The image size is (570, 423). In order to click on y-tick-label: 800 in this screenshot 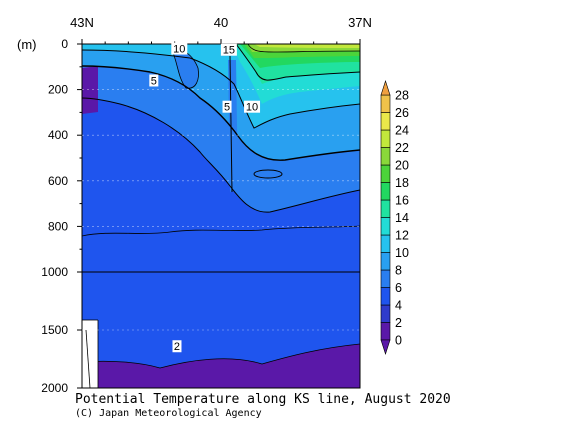, I will do `click(58, 226)`.